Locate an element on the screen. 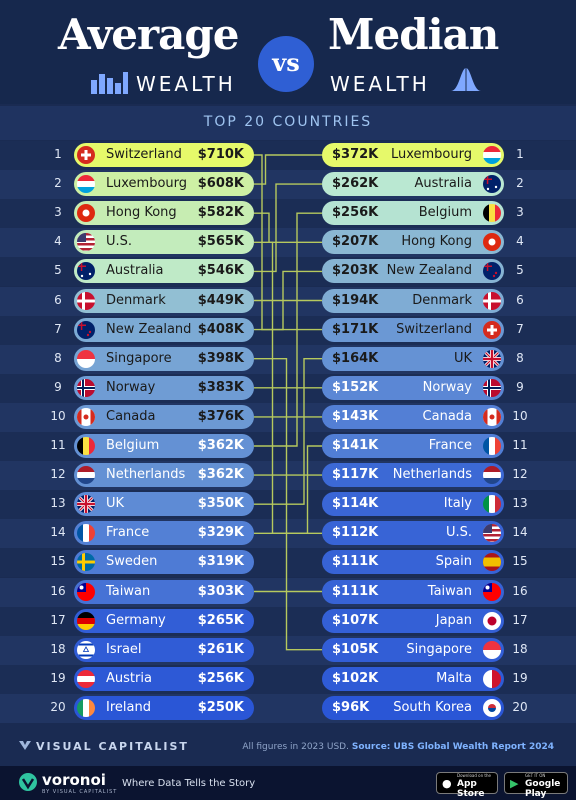 The width and height of the screenshot is (576, 800). average-value: $408K is located at coordinates (220, 329).